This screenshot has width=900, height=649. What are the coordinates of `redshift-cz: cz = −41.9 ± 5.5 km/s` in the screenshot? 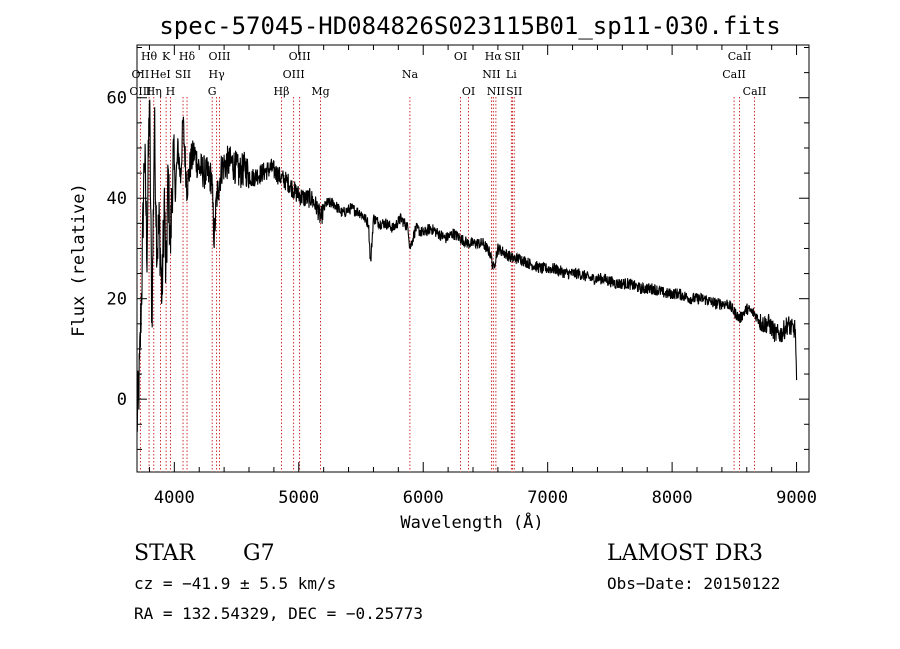 It's located at (235, 583).